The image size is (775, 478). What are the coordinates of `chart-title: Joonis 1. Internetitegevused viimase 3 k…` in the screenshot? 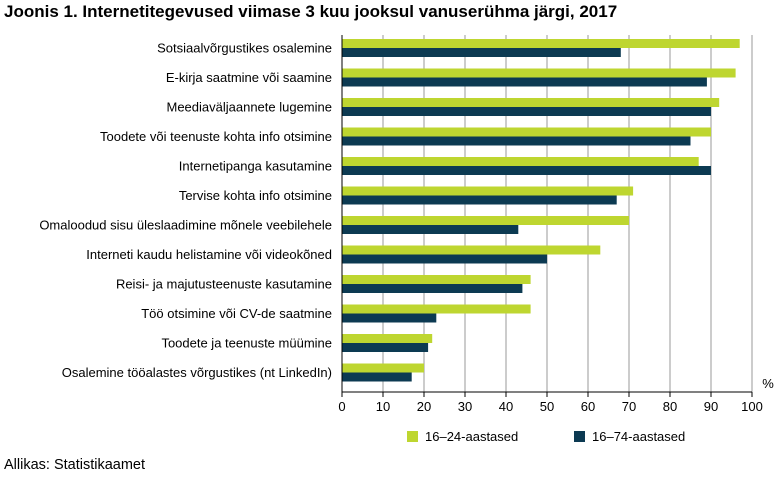 It's located at (311, 11).